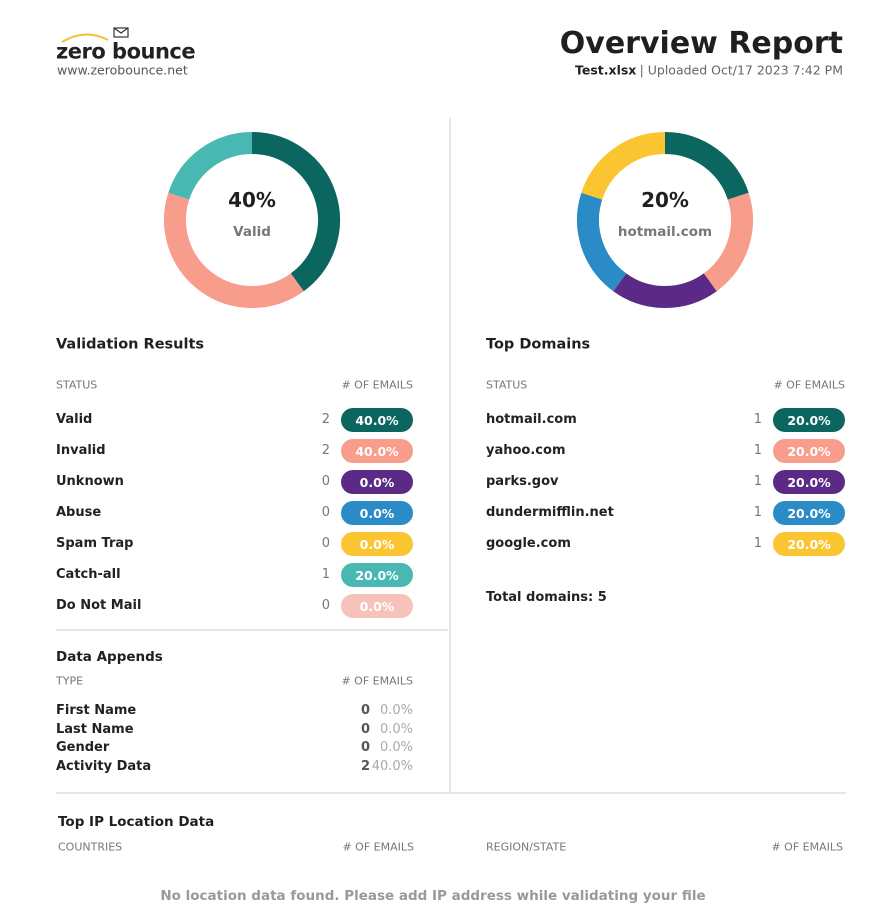 This screenshot has height=923, width=880. I want to click on row-label: google.com, so click(528, 544).